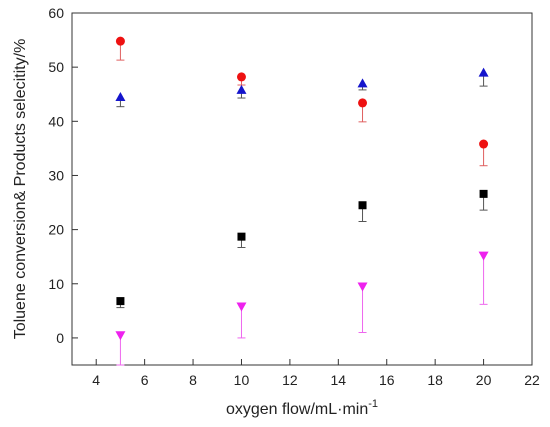 The width and height of the screenshot is (550, 427). What do you see at coordinates (193, 380) in the screenshot?
I see `x-tick-label: 8` at bounding box center [193, 380].